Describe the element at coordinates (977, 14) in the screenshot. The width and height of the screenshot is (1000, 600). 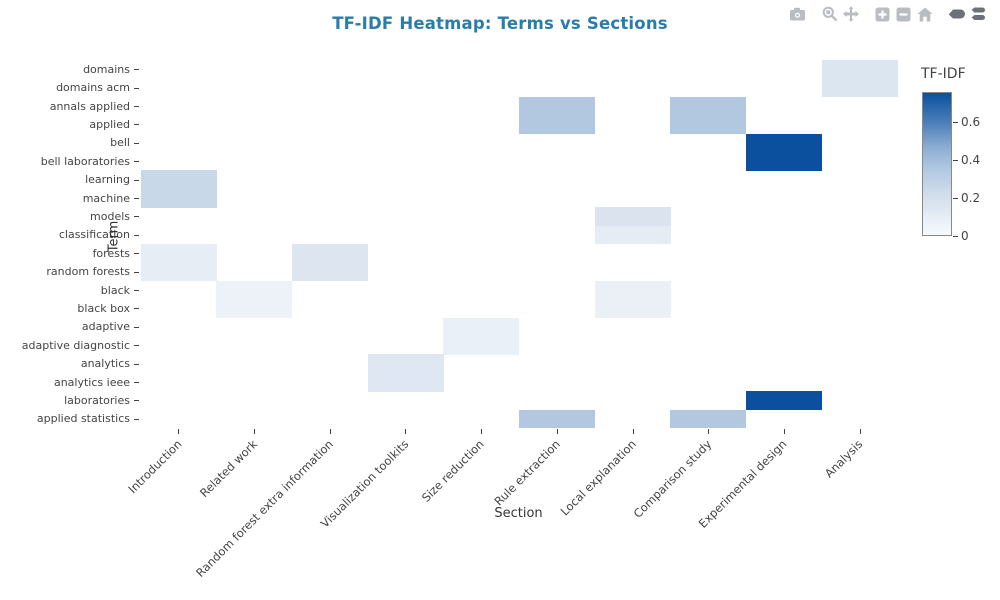
I see `hover-compare-icon` at that location.